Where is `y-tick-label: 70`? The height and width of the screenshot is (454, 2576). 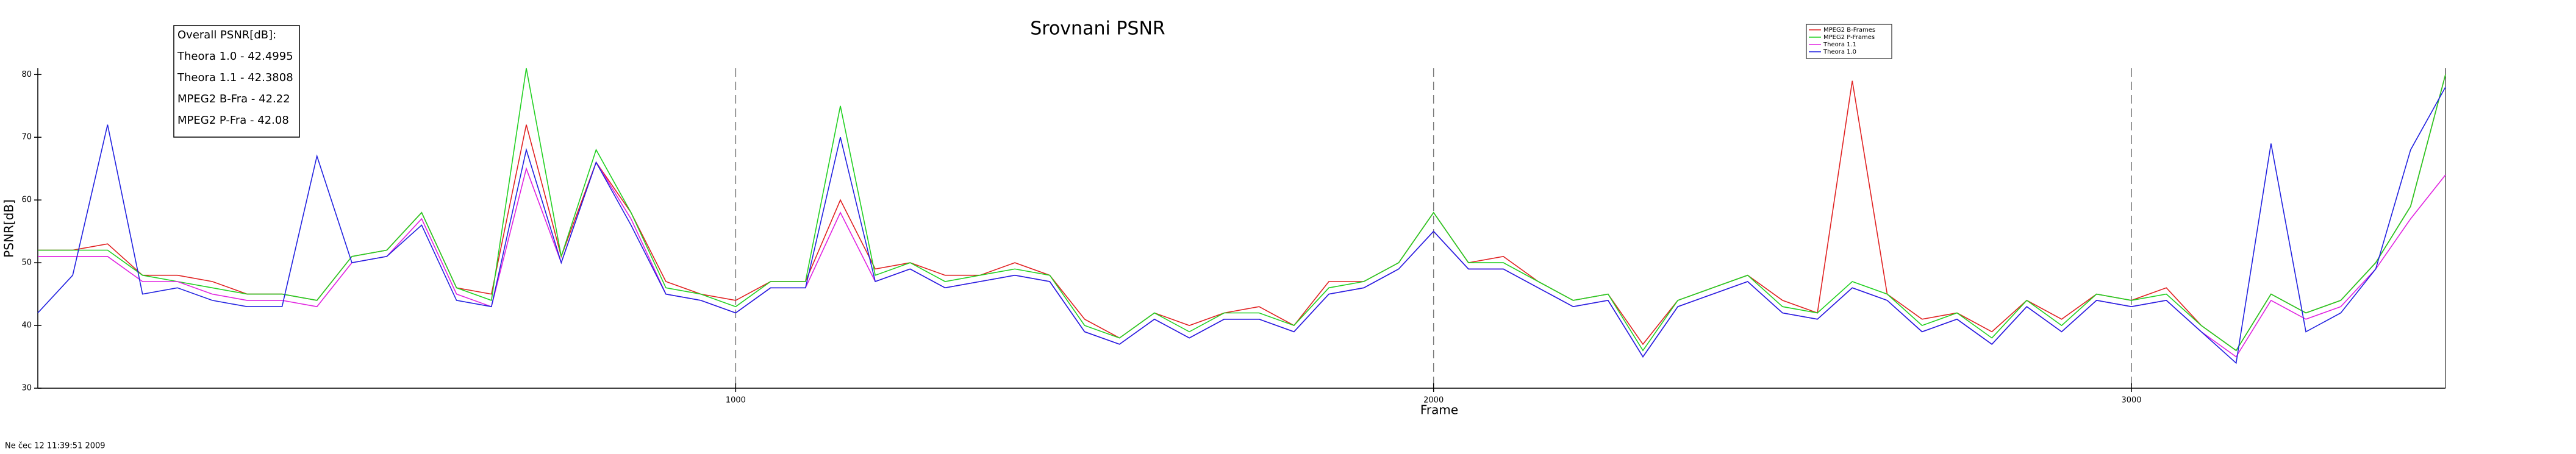
y-tick-label: 70 is located at coordinates (26, 137).